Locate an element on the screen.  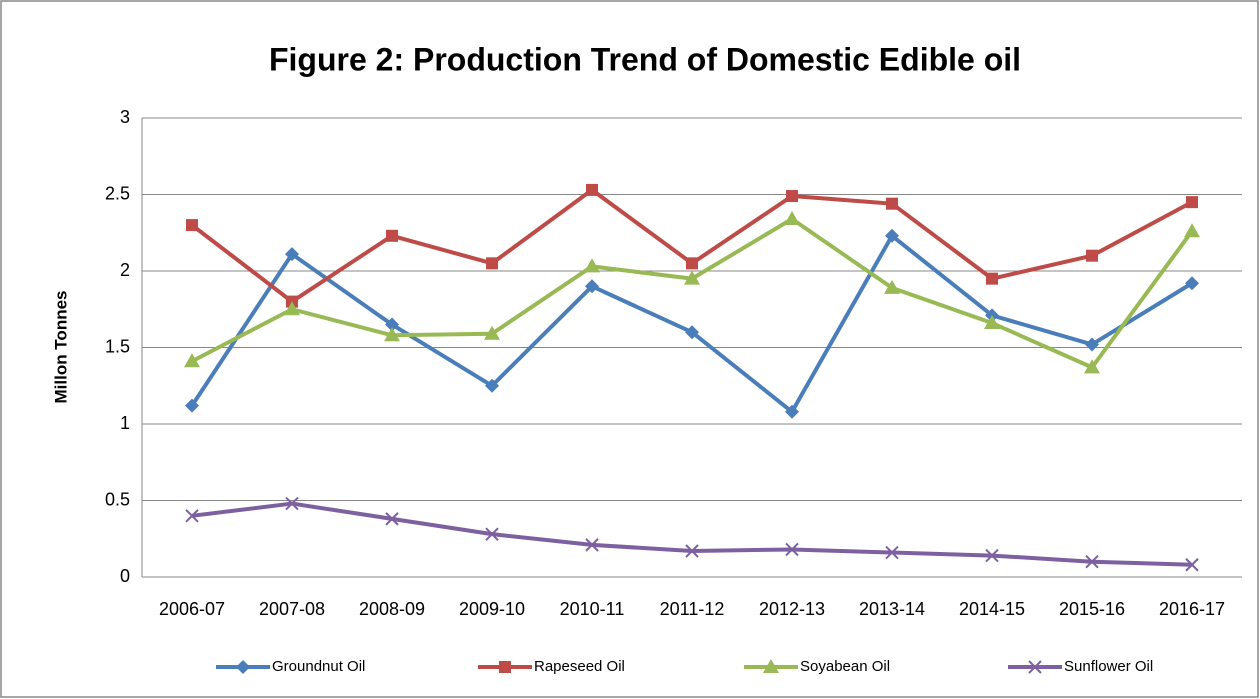
x-tick-label: 2007-08 is located at coordinates (292, 609).